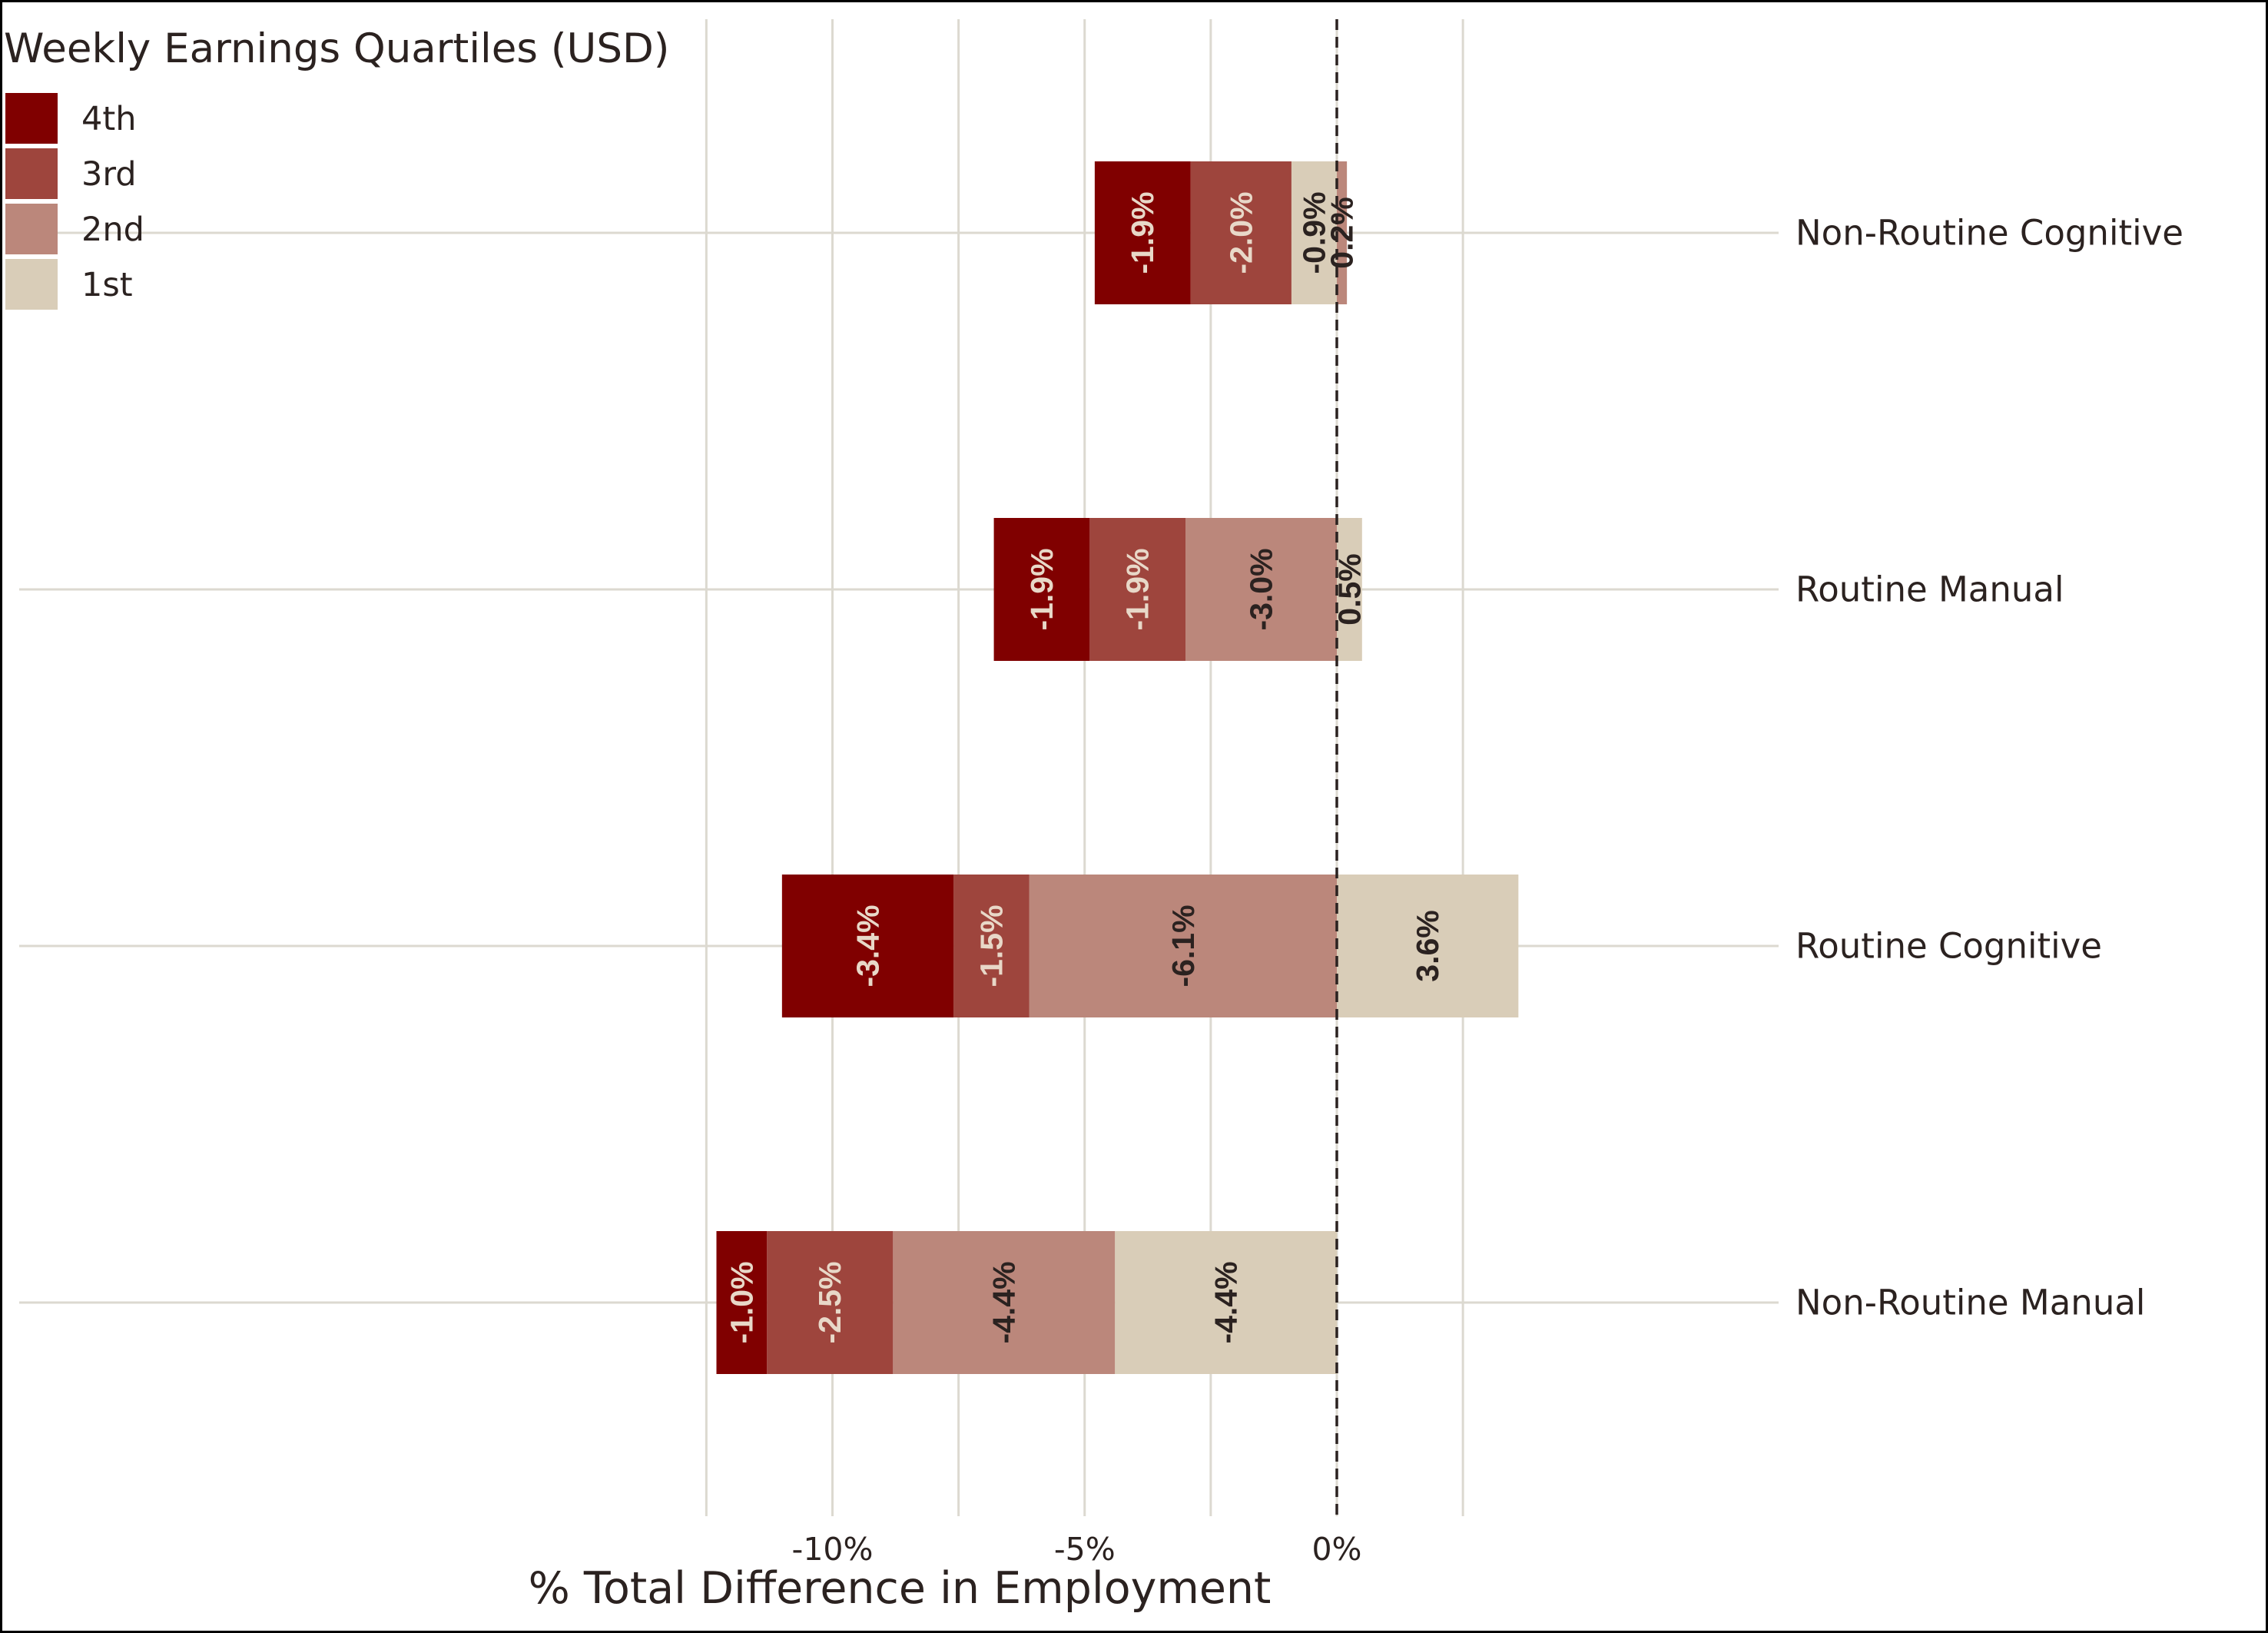 Image resolution: width=2268 pixels, height=1633 pixels. I want to click on category-label: Non-Routine Cognitive, so click(1989, 233).